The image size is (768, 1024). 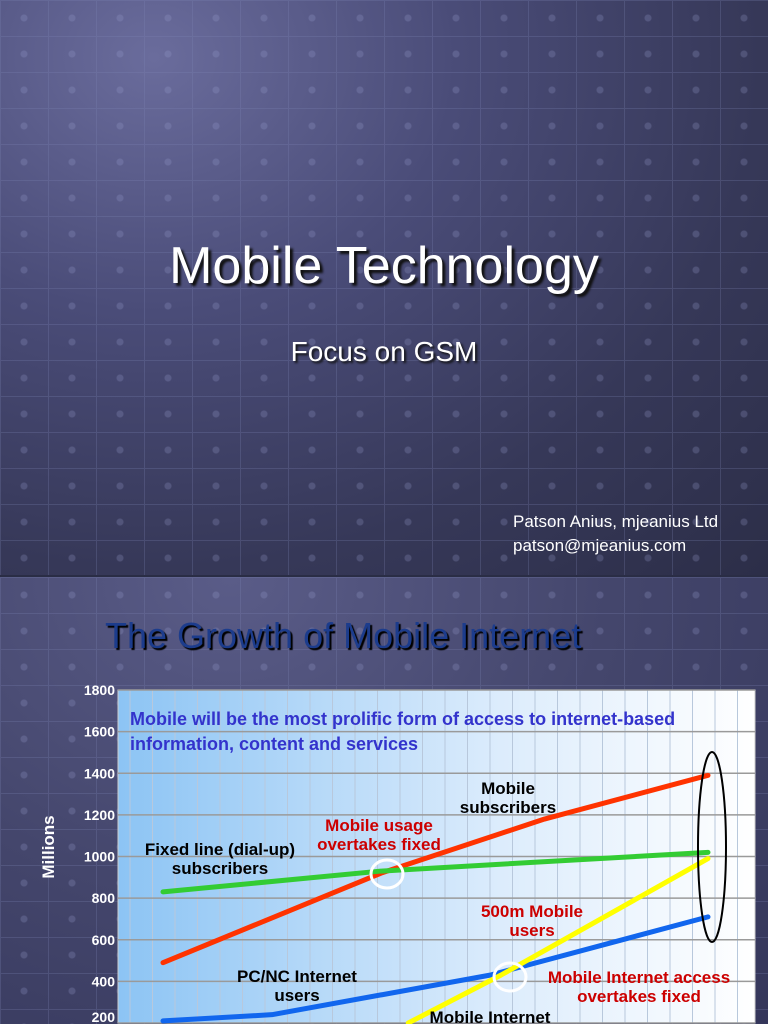 I want to click on slide-title: Mobile Technology, so click(x=384, y=266).